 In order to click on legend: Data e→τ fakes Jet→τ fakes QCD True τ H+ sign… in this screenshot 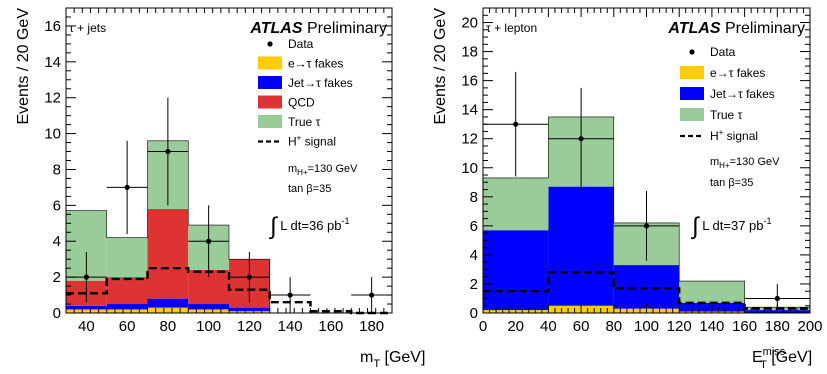, I will do `click(308, 116)`.